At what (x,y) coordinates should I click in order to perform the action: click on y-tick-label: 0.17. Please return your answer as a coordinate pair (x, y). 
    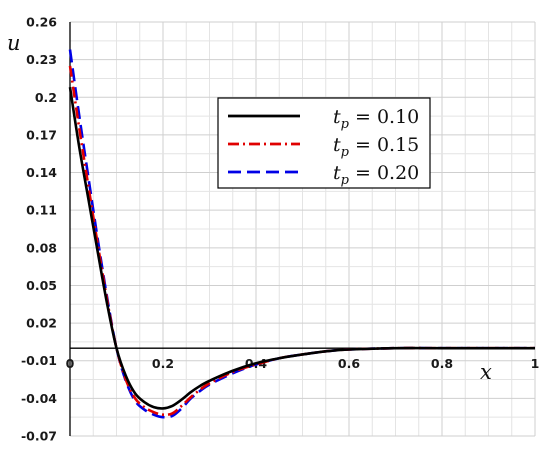
    Looking at the image, I should click on (41, 134).